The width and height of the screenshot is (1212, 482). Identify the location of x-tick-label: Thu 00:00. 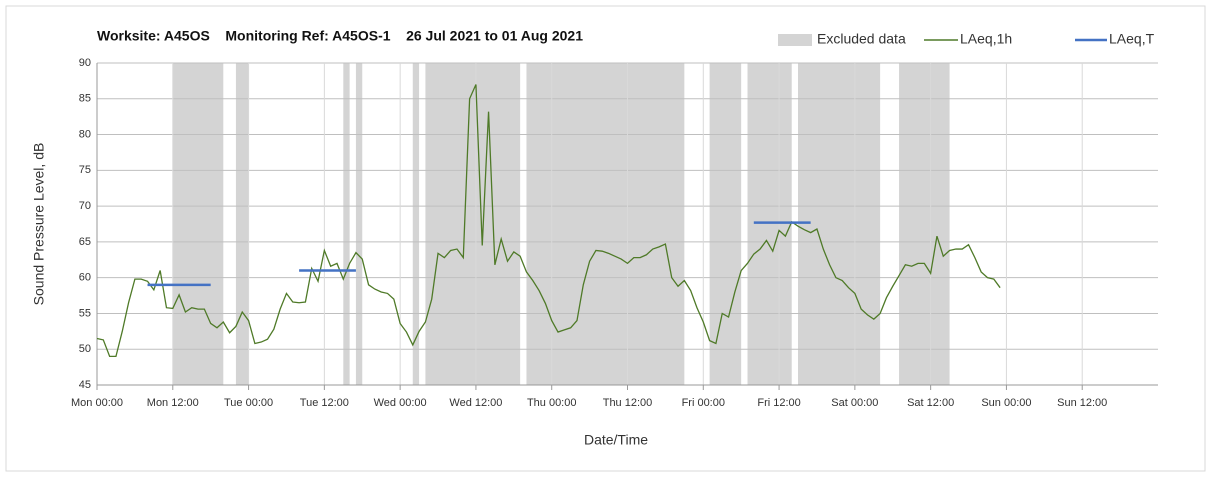
(552, 403).